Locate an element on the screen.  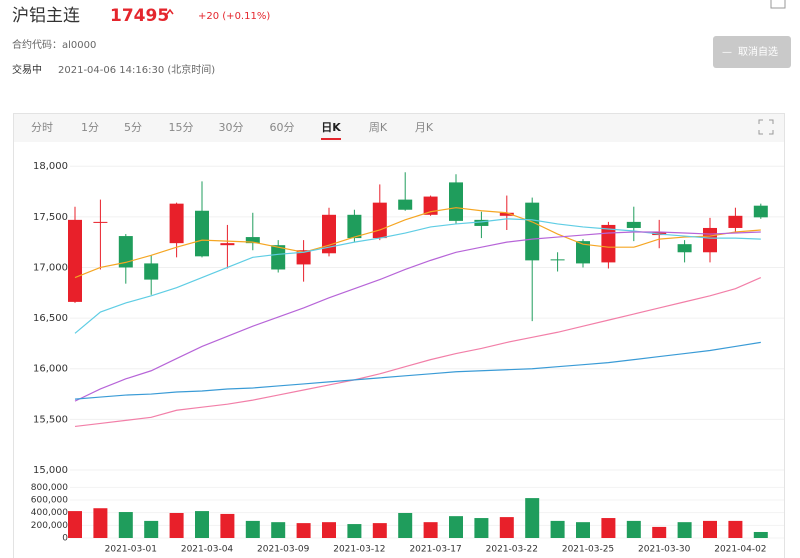
volume-tick-label: 800,000 is located at coordinates (49, 488).